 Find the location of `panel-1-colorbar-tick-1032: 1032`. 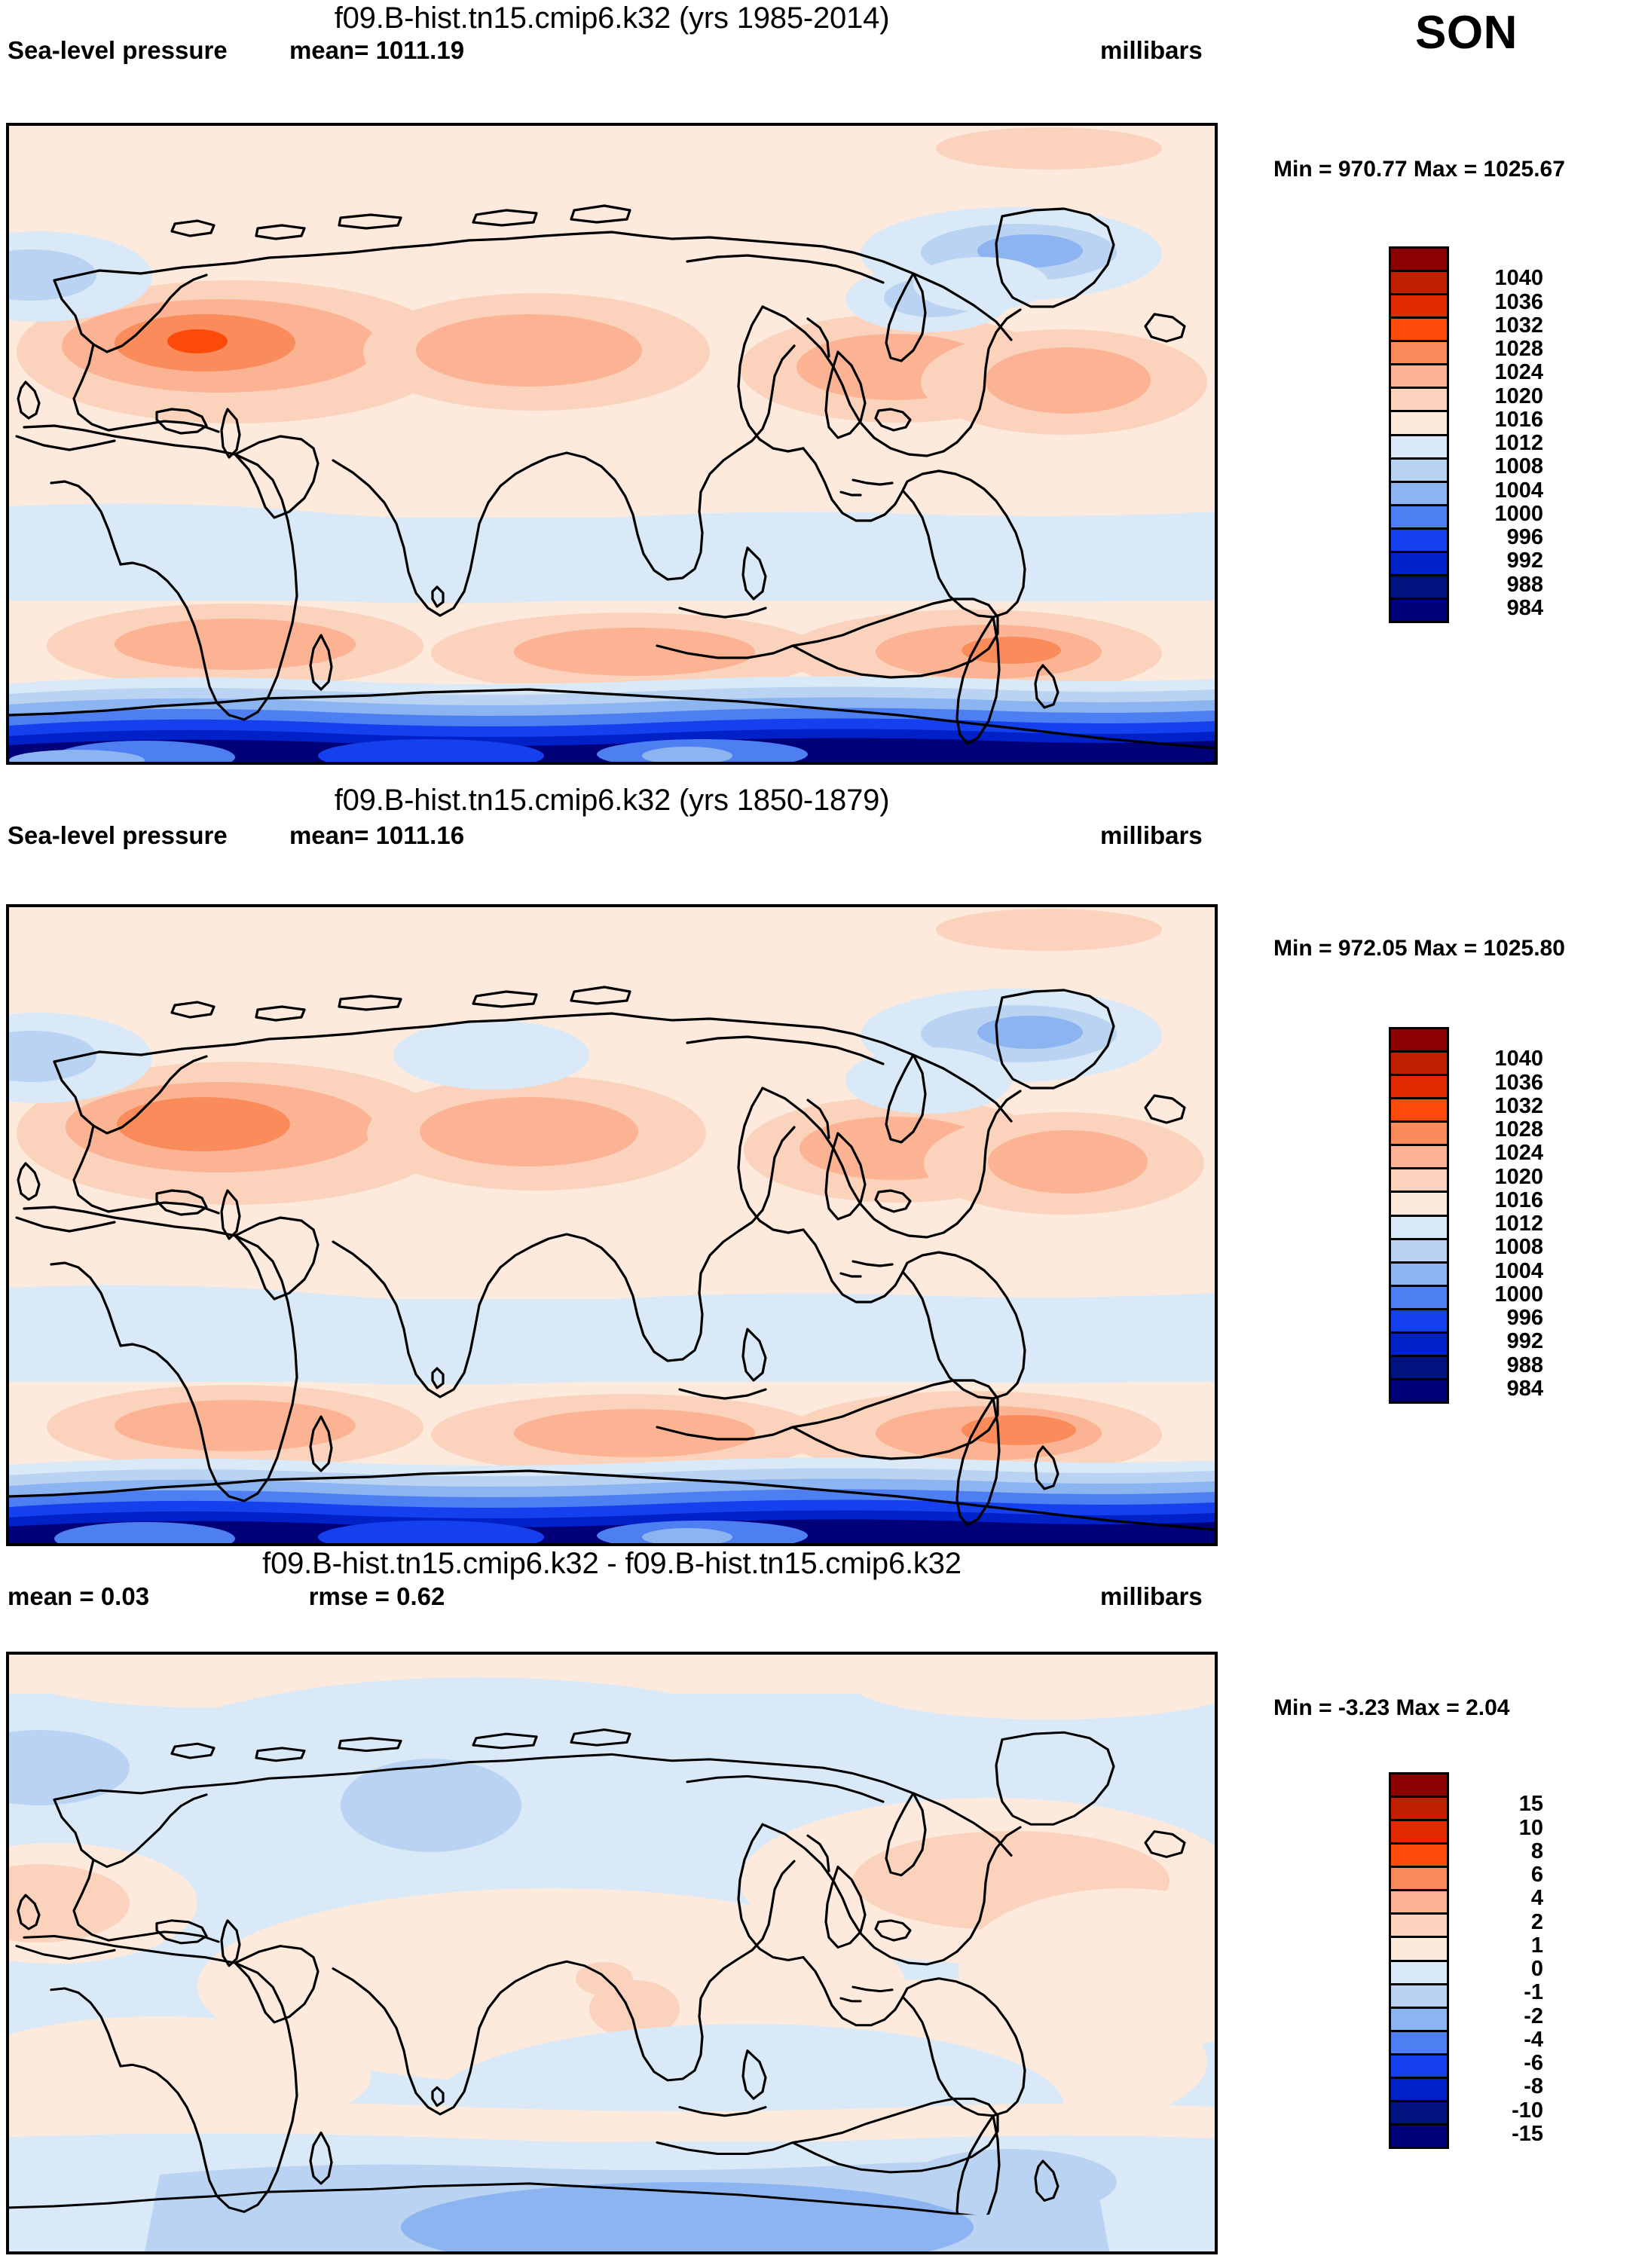

panel-1-colorbar-tick-1032: 1032 is located at coordinates (1518, 325).